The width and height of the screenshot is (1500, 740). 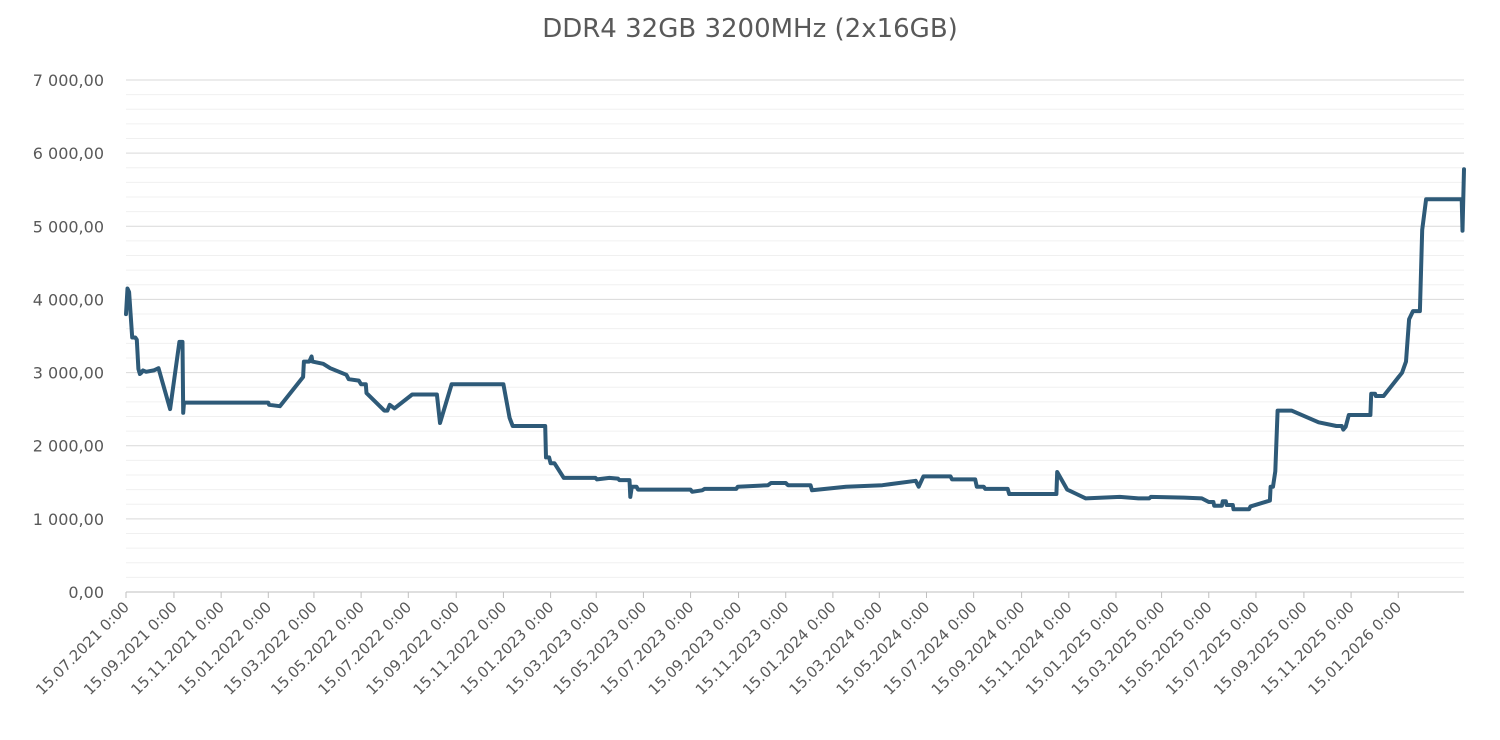 What do you see at coordinates (68, 446) in the screenshot?
I see `y-tick-label: 2 000,00` at bounding box center [68, 446].